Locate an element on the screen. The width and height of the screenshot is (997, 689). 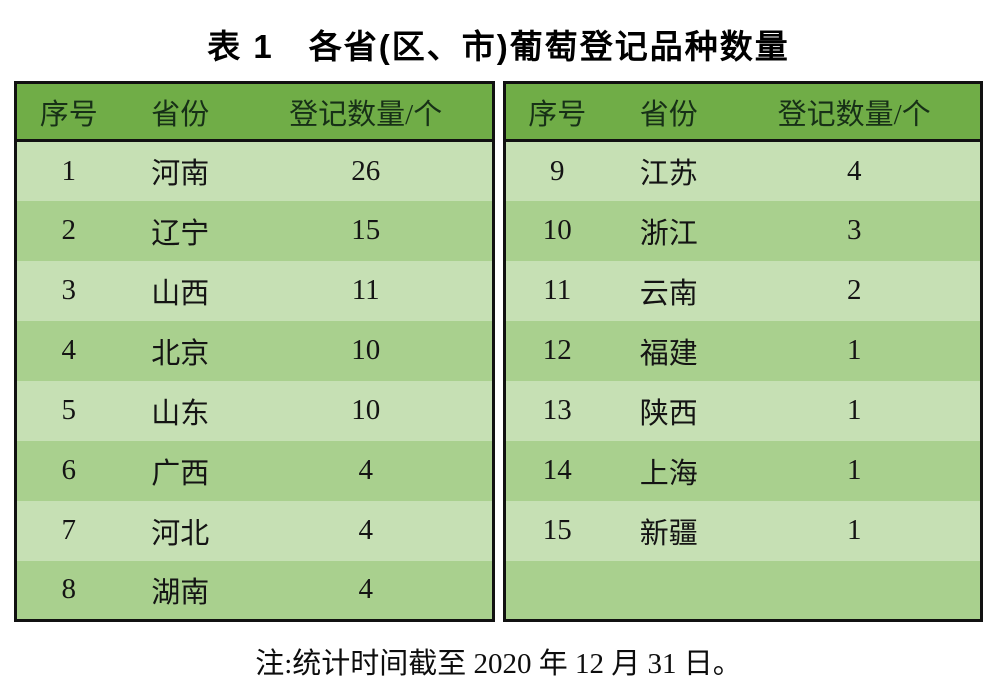
table-row is located at coordinates (743, 590).